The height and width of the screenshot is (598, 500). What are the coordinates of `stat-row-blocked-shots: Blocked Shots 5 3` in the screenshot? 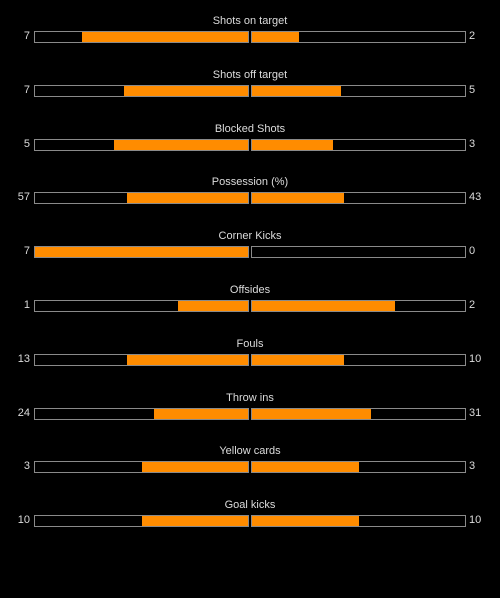 It's located at (250, 139).